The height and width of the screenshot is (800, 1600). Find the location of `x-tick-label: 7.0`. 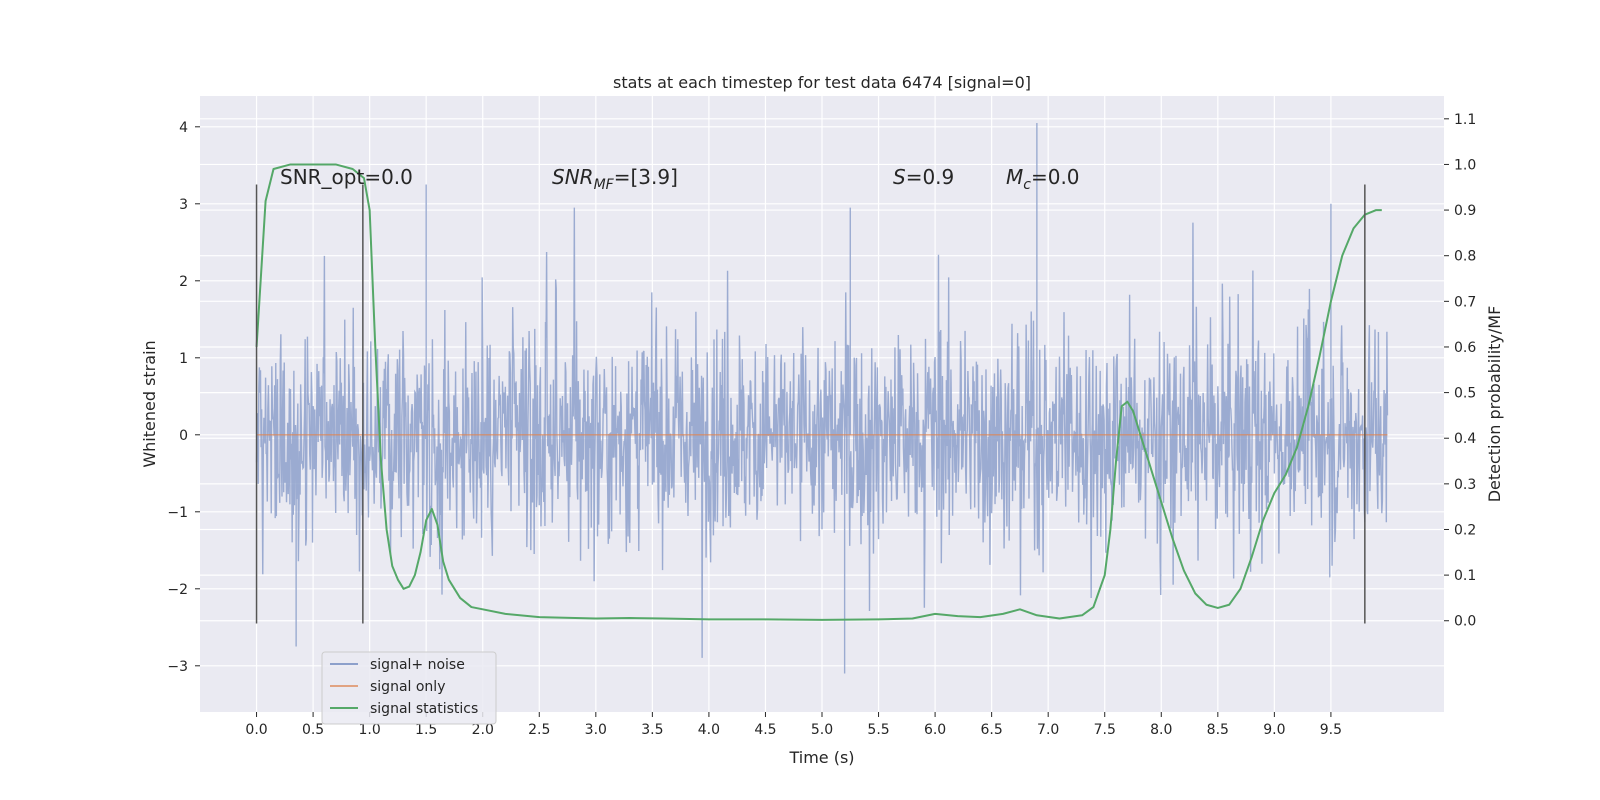

x-tick-label: 7.0 is located at coordinates (1048, 730).